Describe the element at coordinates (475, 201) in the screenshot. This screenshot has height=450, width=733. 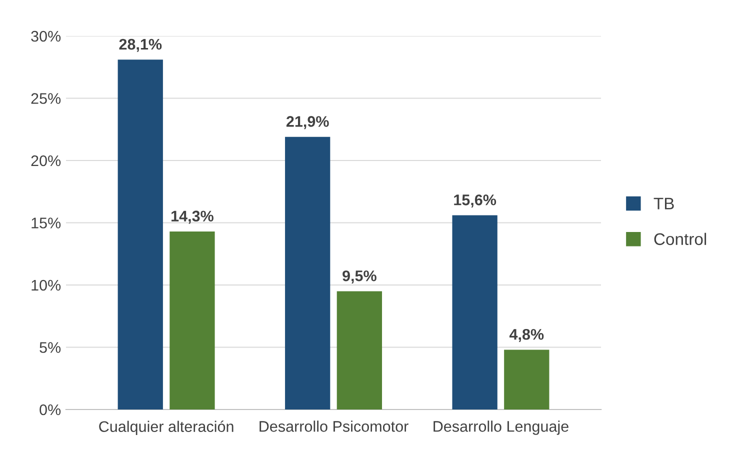
I see `data-label: 15,6%` at that location.